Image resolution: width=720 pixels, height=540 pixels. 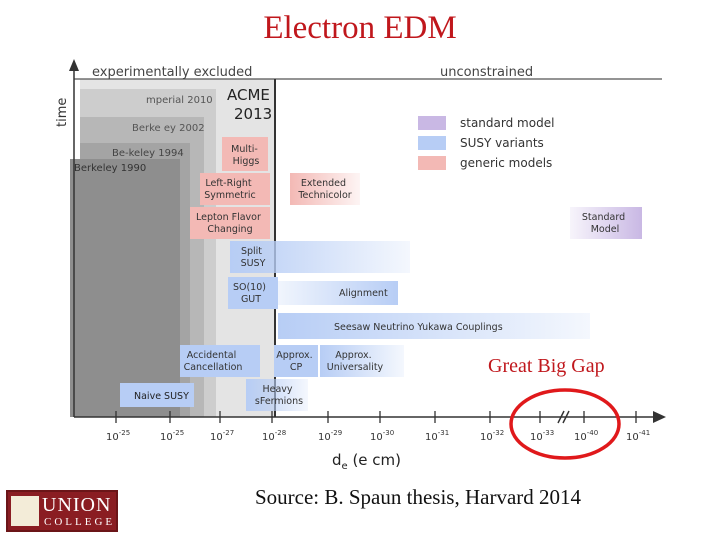 What do you see at coordinates (179, 100) in the screenshot?
I see `imperial-label: mperial 2010` at bounding box center [179, 100].